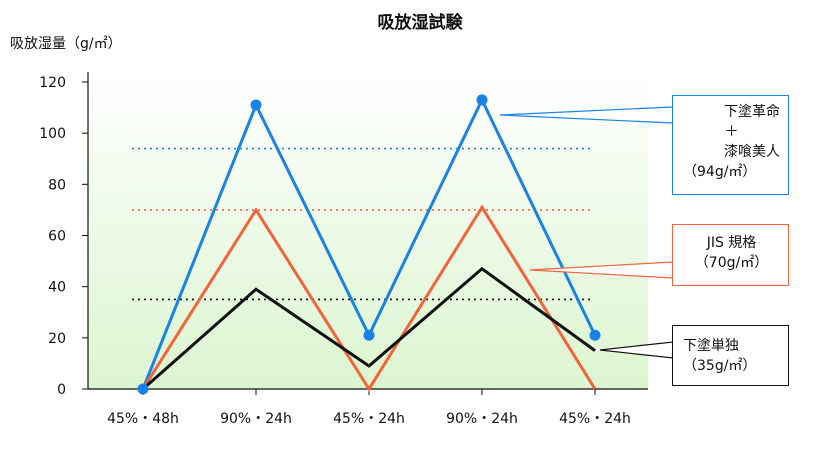  I want to click on y-tick-label: 0, so click(61, 390).